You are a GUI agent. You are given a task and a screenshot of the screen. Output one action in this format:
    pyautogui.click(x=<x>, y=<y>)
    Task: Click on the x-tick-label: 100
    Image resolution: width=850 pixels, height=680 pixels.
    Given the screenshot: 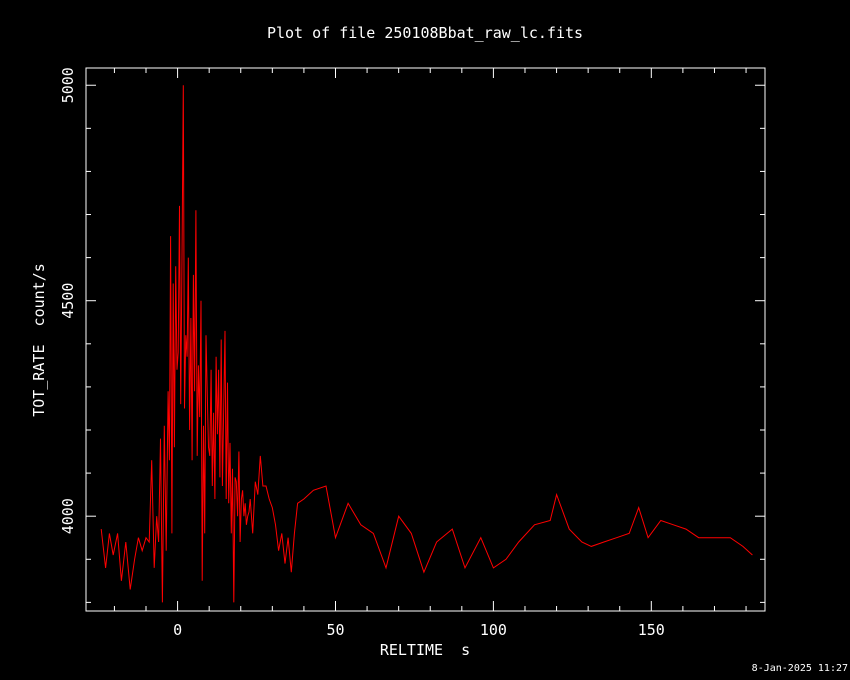 What is the action you would take?
    pyautogui.click(x=493, y=630)
    